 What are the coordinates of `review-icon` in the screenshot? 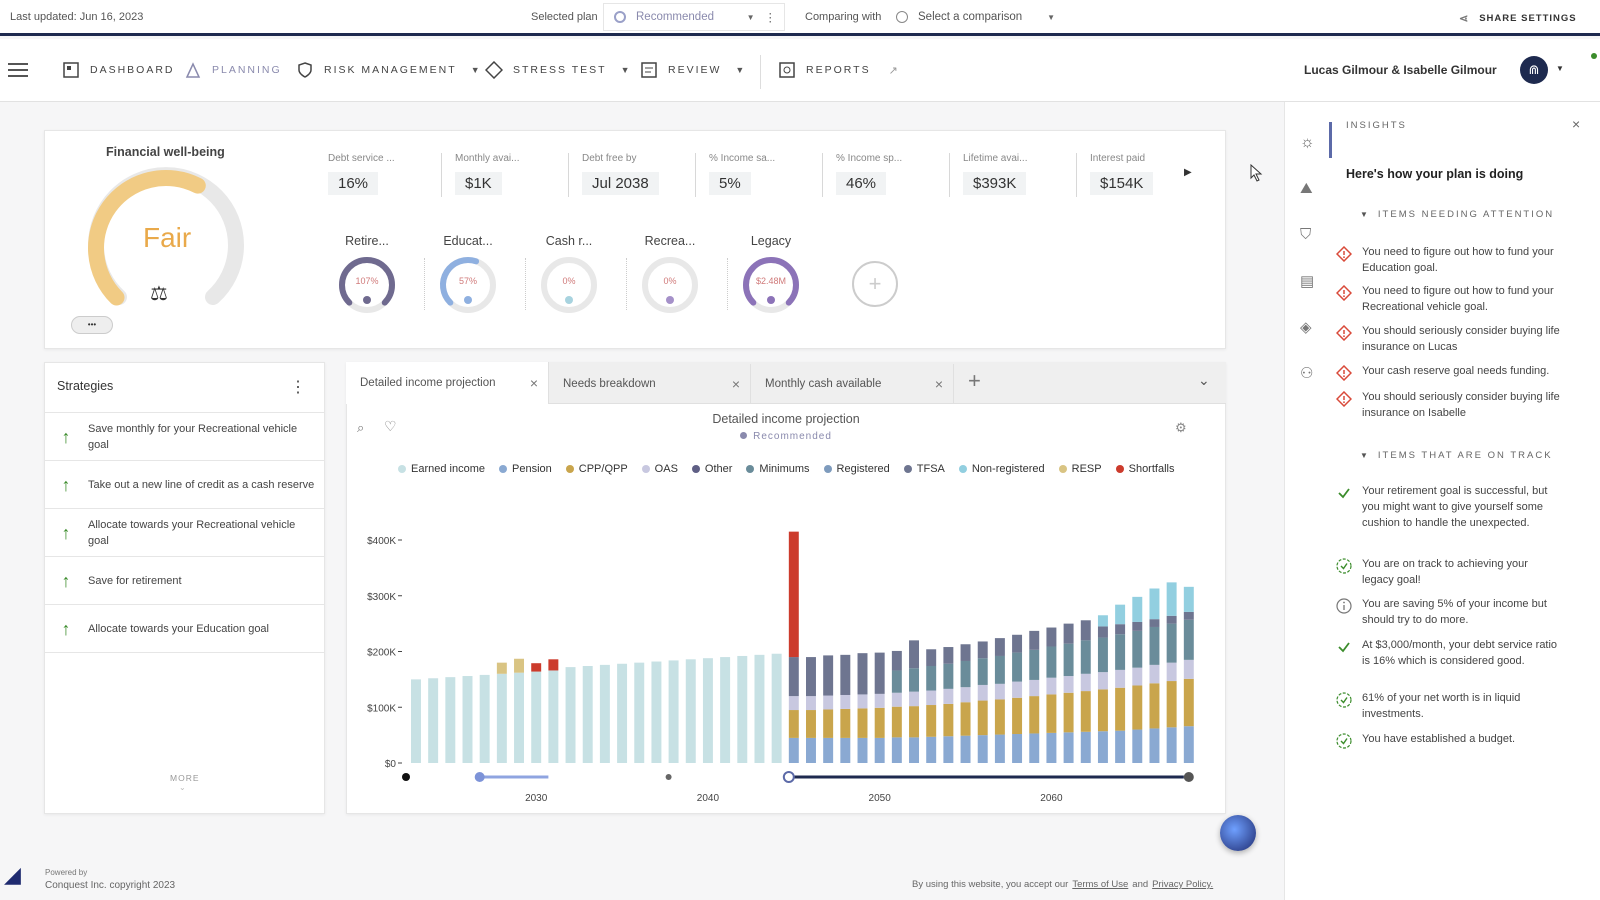 It's located at (649, 70).